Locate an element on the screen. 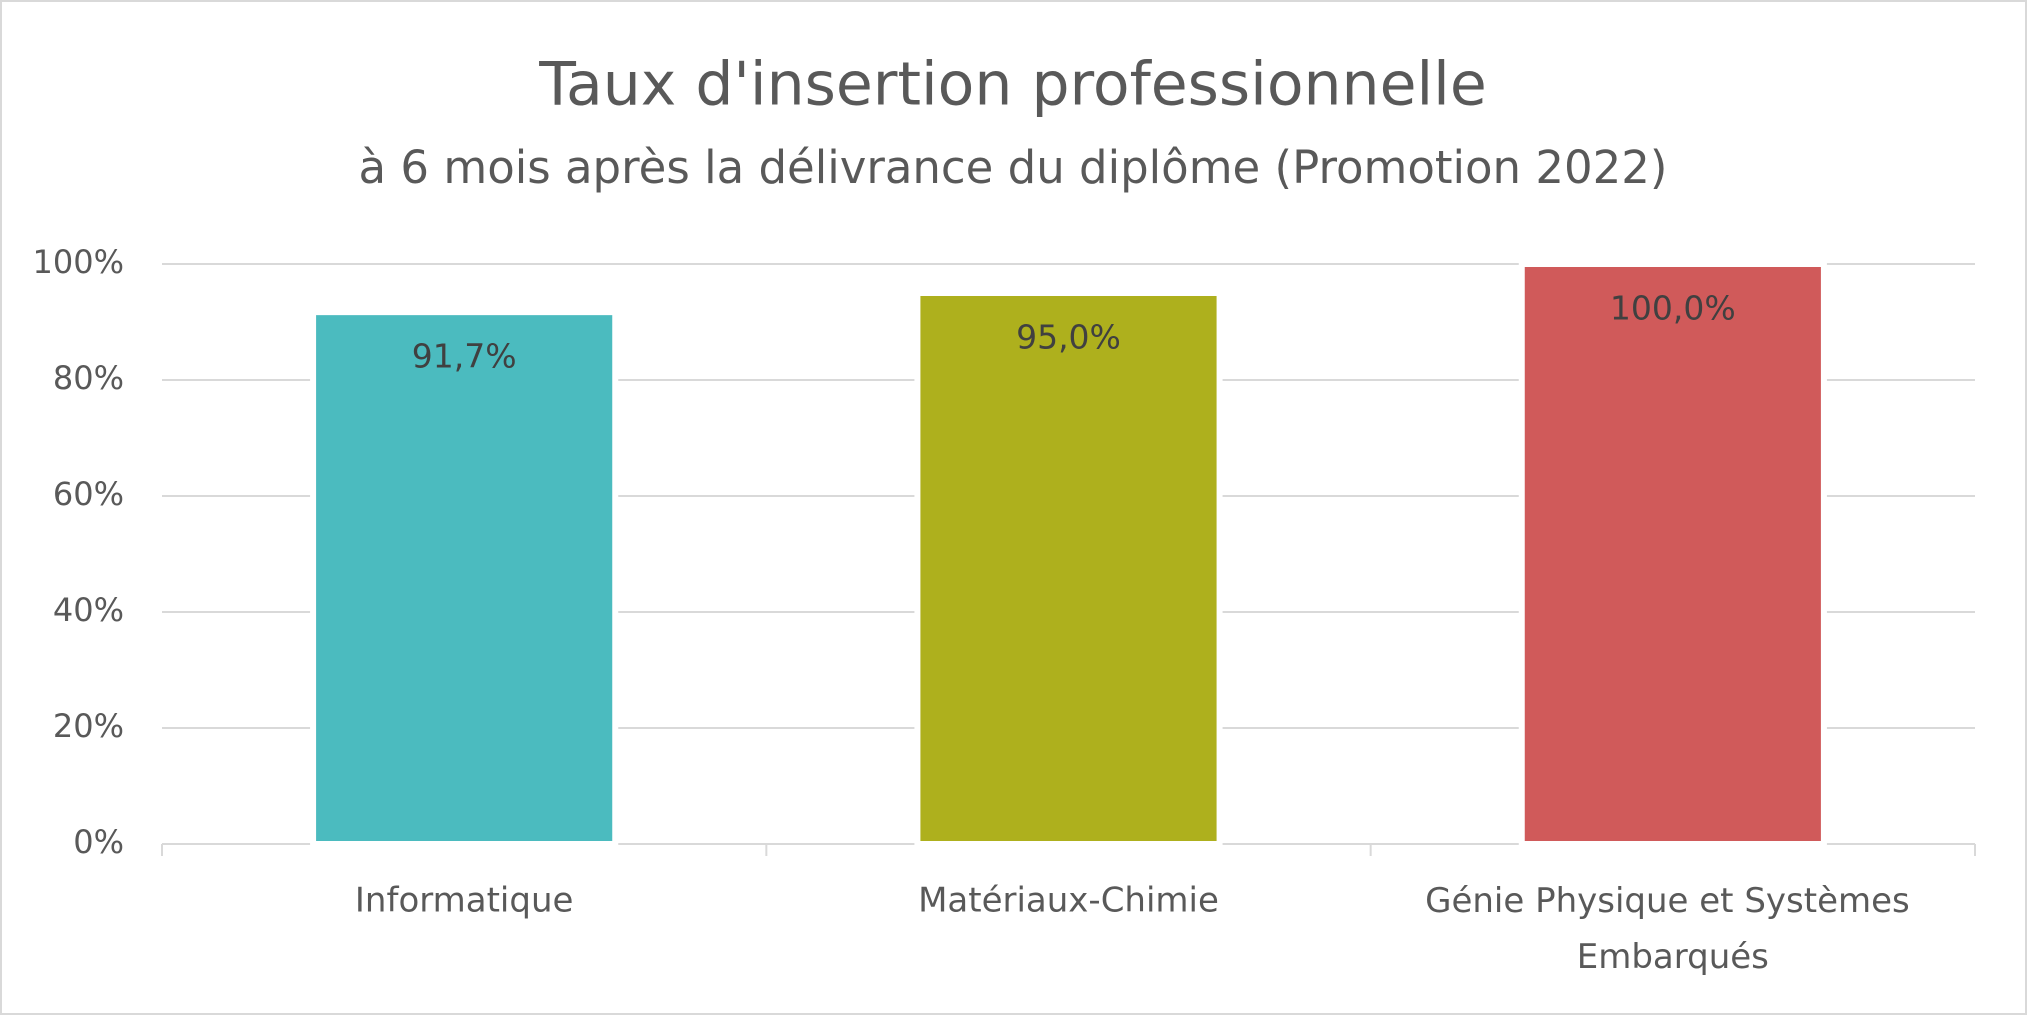  y-tick-label: 60% is located at coordinates (88, 494).